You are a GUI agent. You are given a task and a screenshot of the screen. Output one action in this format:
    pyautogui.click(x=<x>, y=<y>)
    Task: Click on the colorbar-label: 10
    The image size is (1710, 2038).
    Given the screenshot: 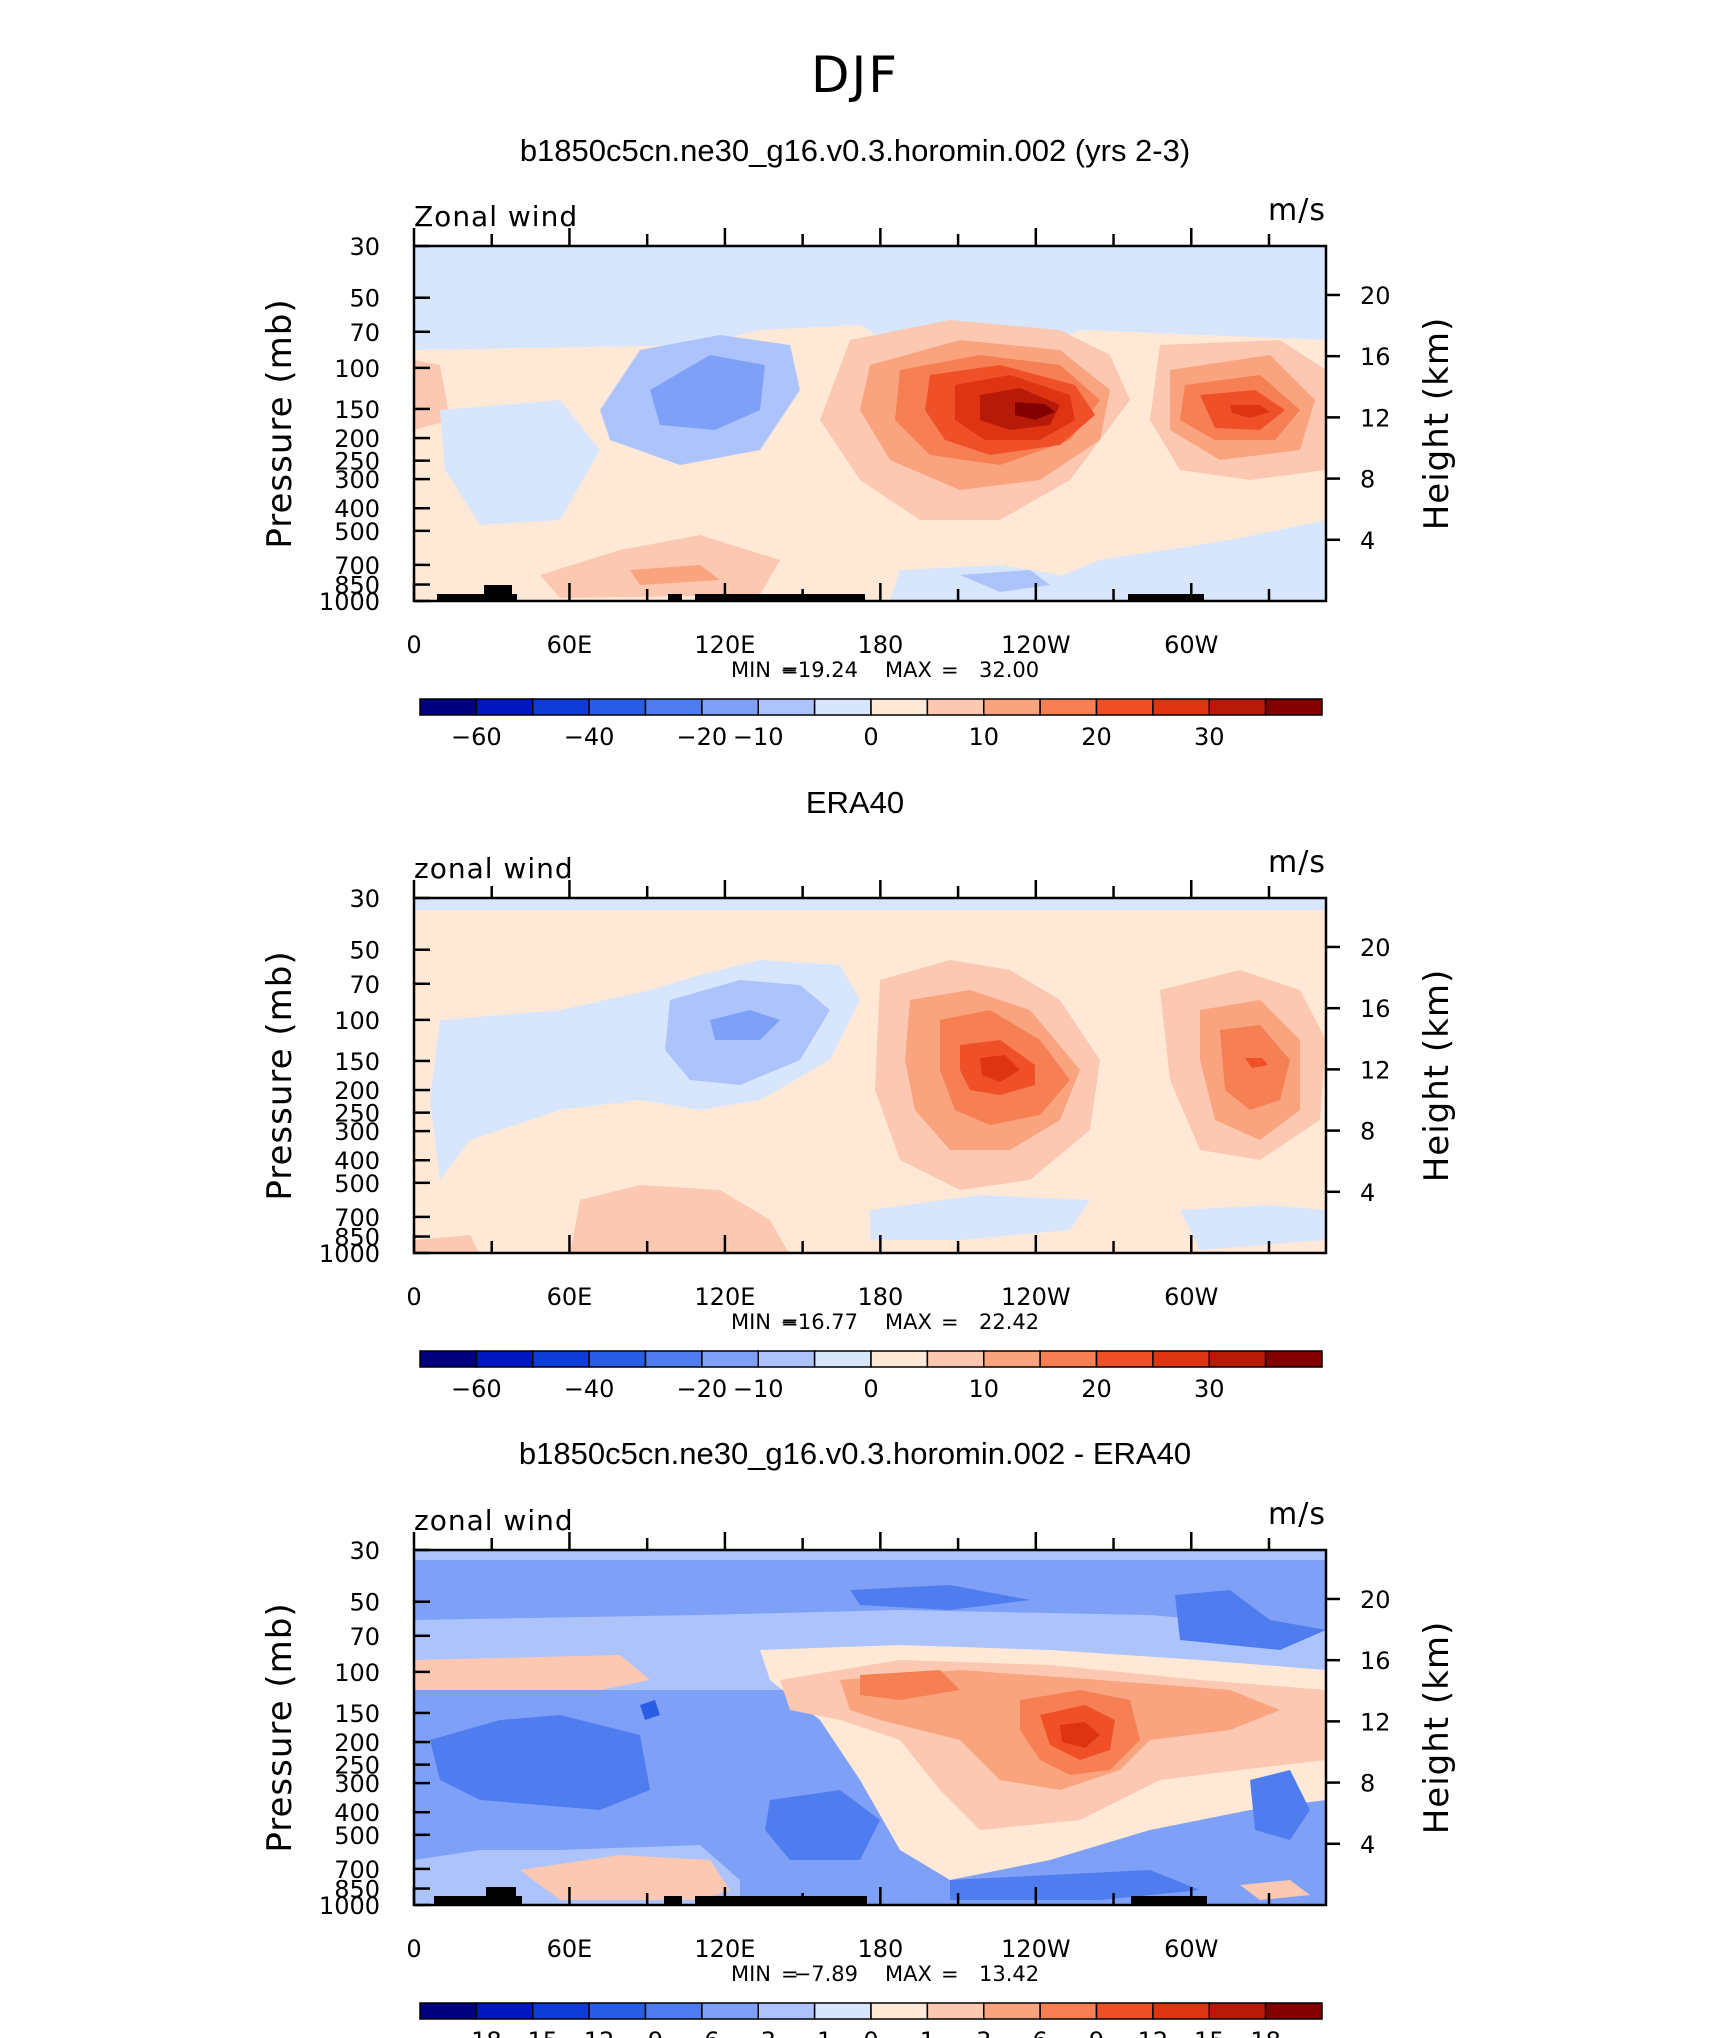 What is the action you would take?
    pyautogui.click(x=983, y=737)
    